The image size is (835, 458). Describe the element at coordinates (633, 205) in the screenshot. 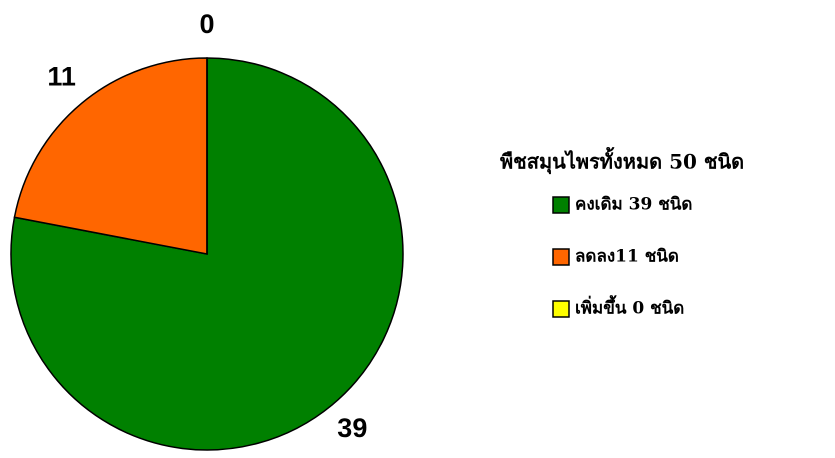

I see `legend-label: คงเดิม 39 ชนิด` at that location.